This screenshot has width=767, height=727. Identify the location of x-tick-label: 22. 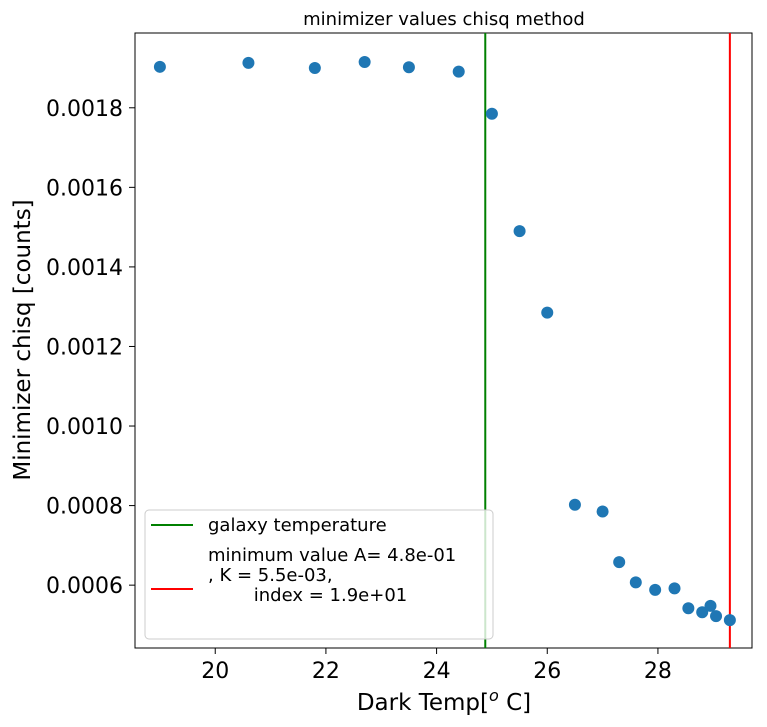
(326, 671).